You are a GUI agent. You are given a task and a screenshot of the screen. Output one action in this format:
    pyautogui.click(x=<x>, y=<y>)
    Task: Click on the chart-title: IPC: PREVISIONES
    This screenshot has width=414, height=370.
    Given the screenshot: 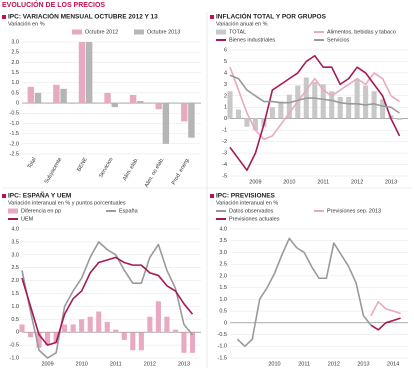 What is the action you would take?
    pyautogui.click(x=246, y=196)
    